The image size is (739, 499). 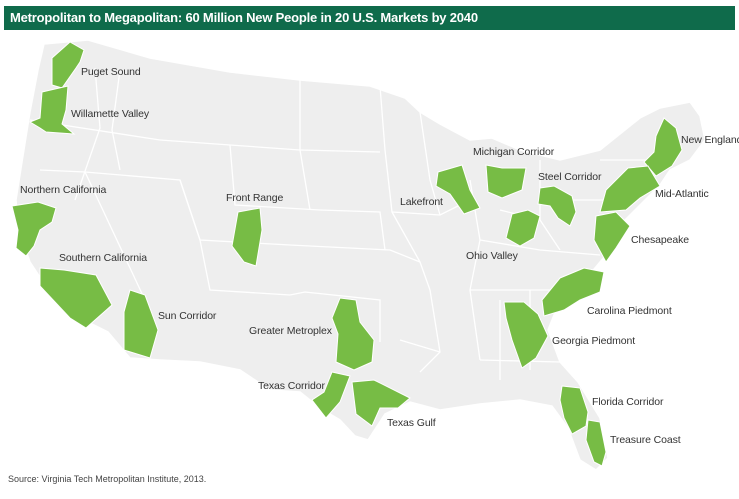 I want to click on region-chesapeake-shape, so click(x=612, y=237).